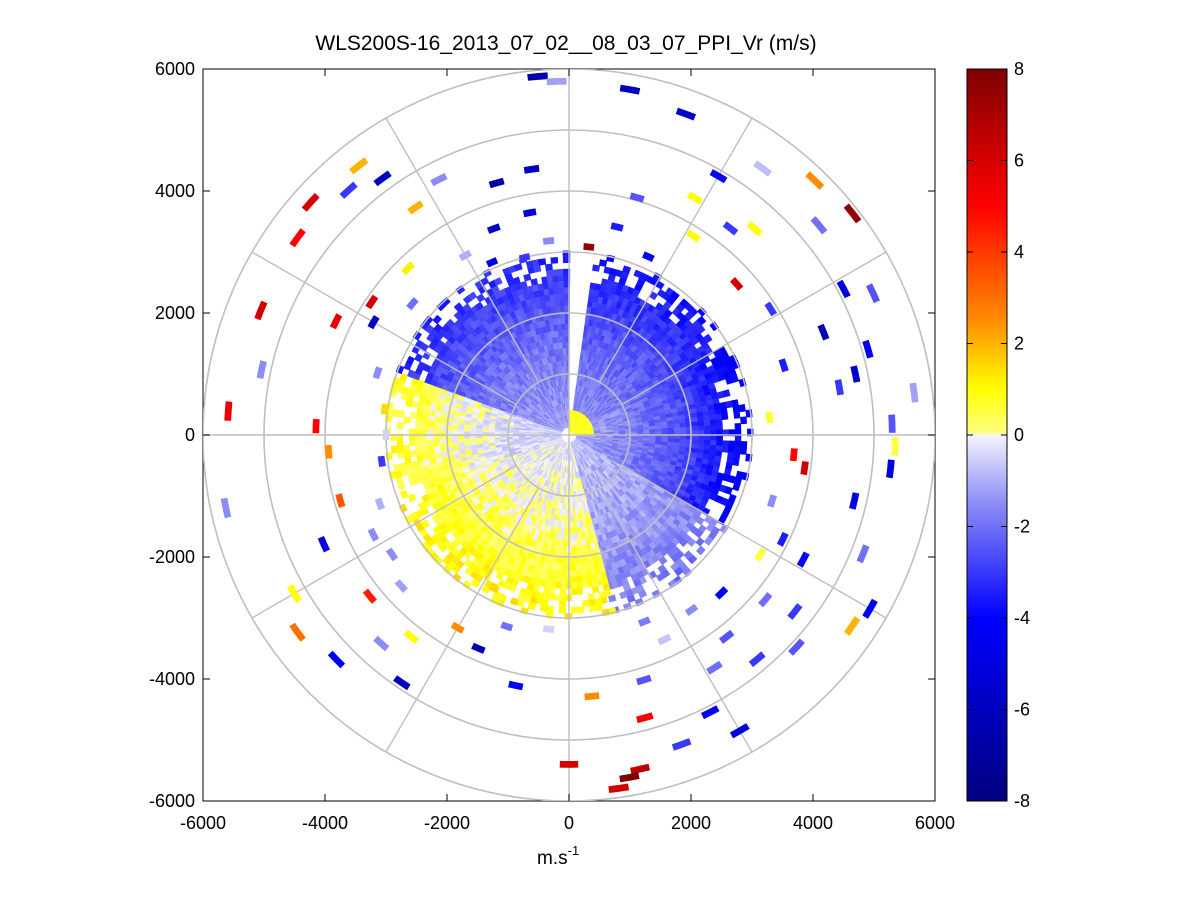 The height and width of the screenshot is (901, 1201). What do you see at coordinates (574, 850) in the screenshot?
I see `x-axis-label-superscript: -1` at bounding box center [574, 850].